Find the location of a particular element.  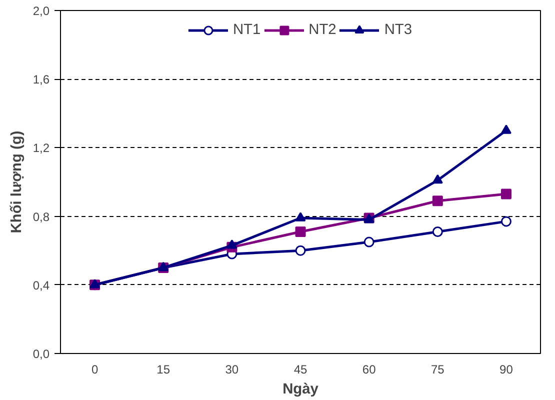

legend-label: NT3 is located at coordinates (398, 30).